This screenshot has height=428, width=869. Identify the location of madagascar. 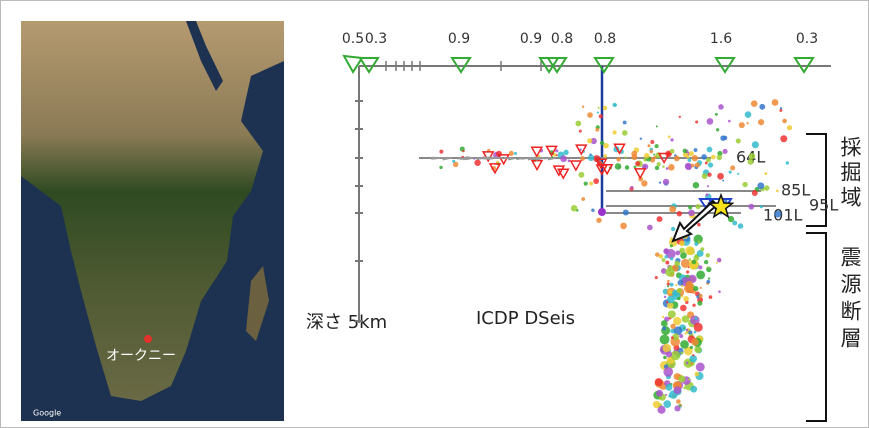
(257, 303).